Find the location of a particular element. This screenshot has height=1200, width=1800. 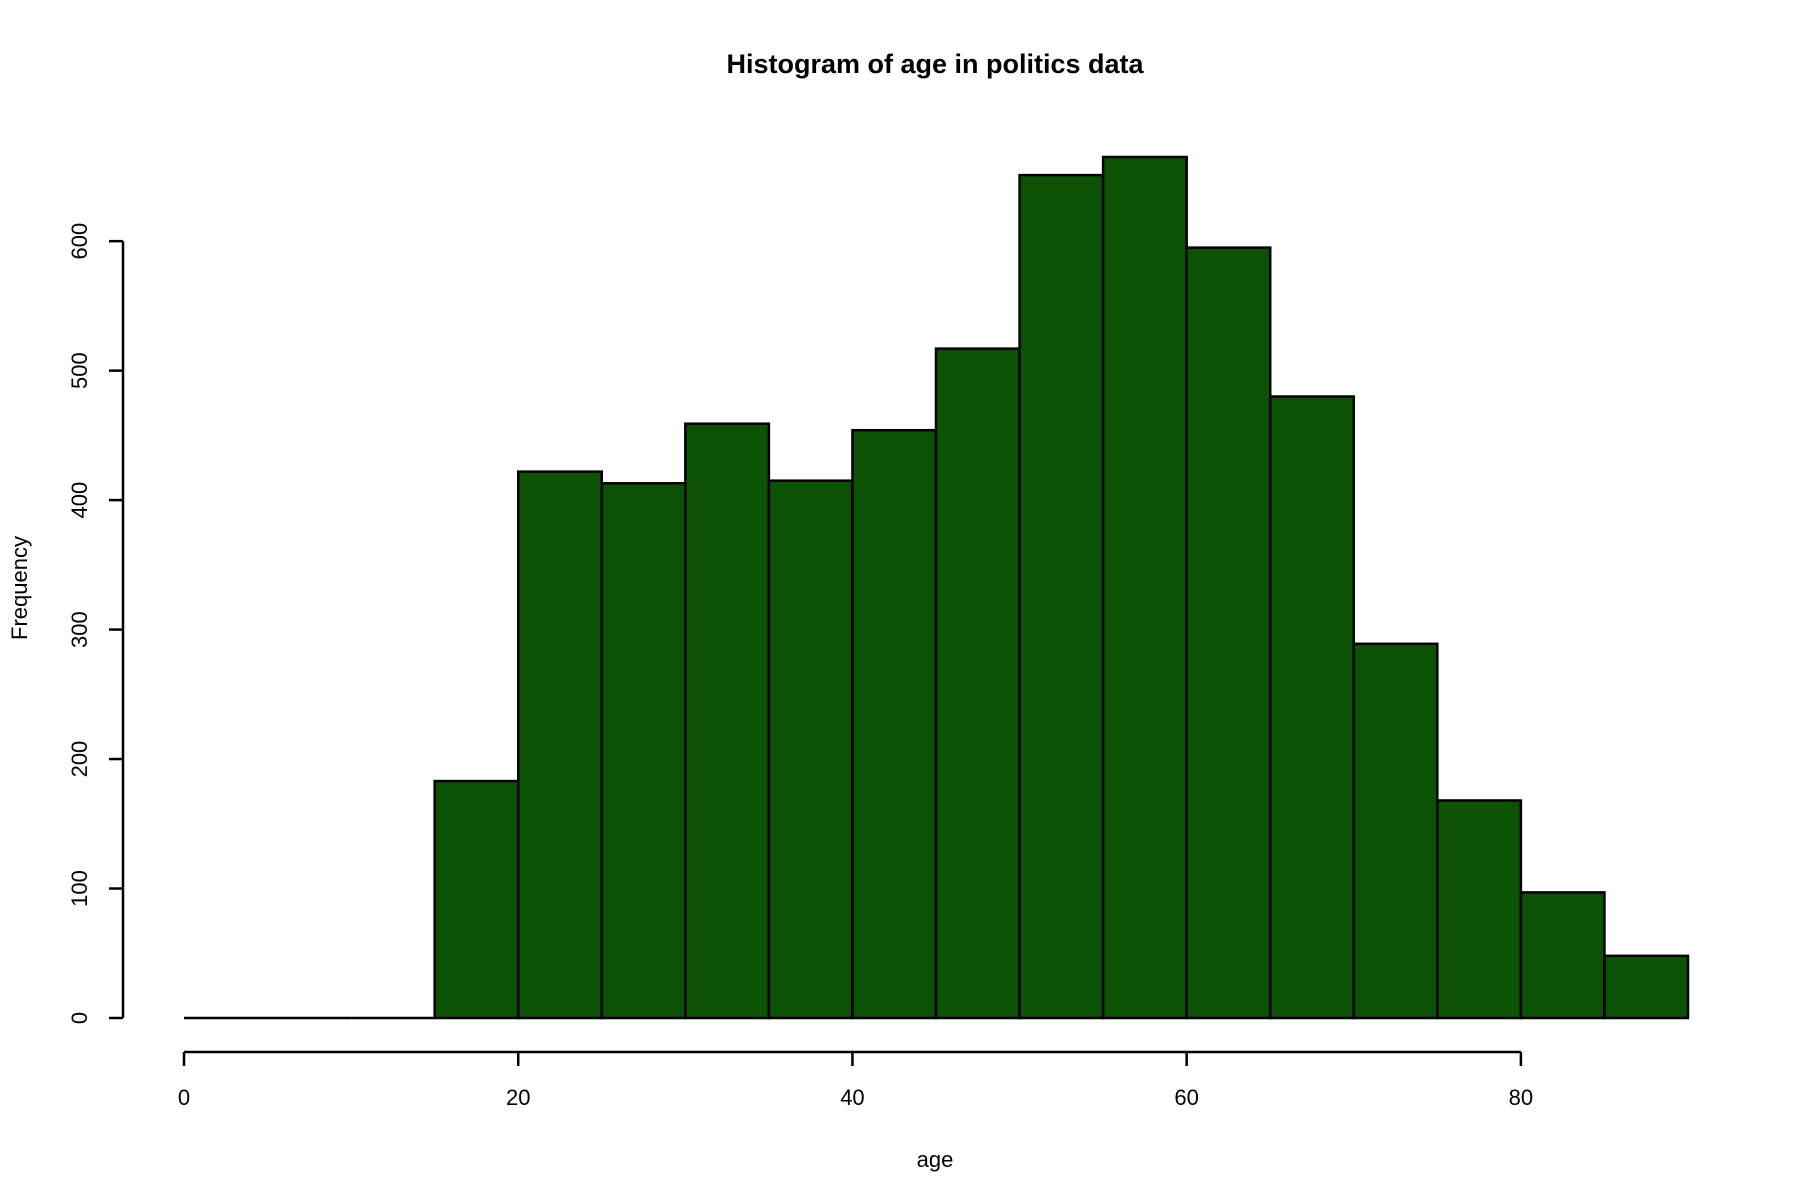

y-tick-label-500: 500 is located at coordinates (79, 370).